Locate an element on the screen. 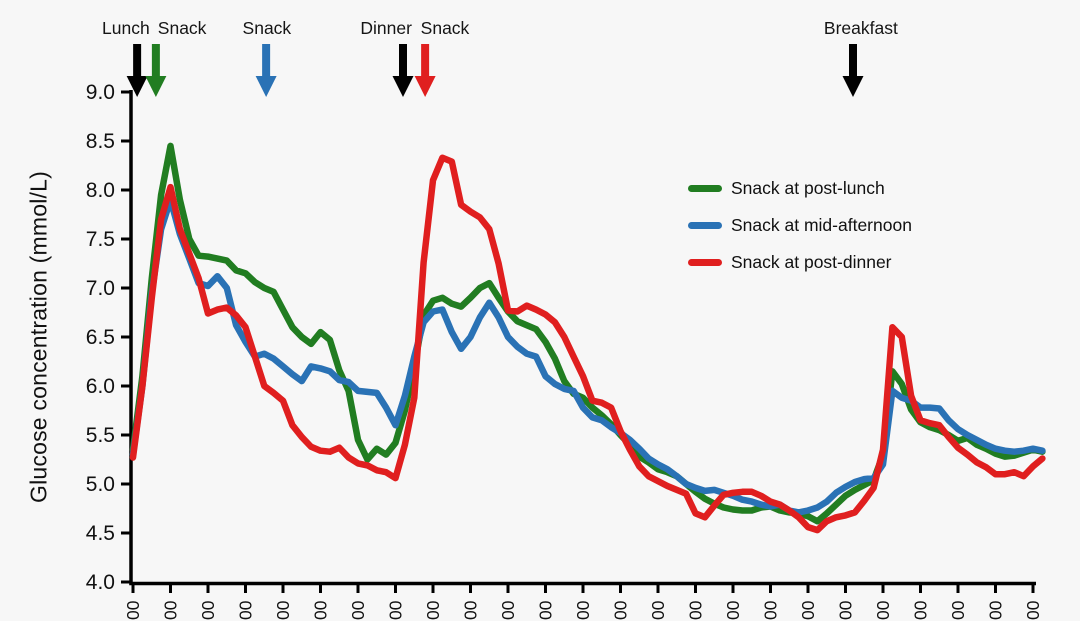 The width and height of the screenshot is (1080, 621). legend-item-post-dinner: Snack at post-dinner is located at coordinates (800, 262).